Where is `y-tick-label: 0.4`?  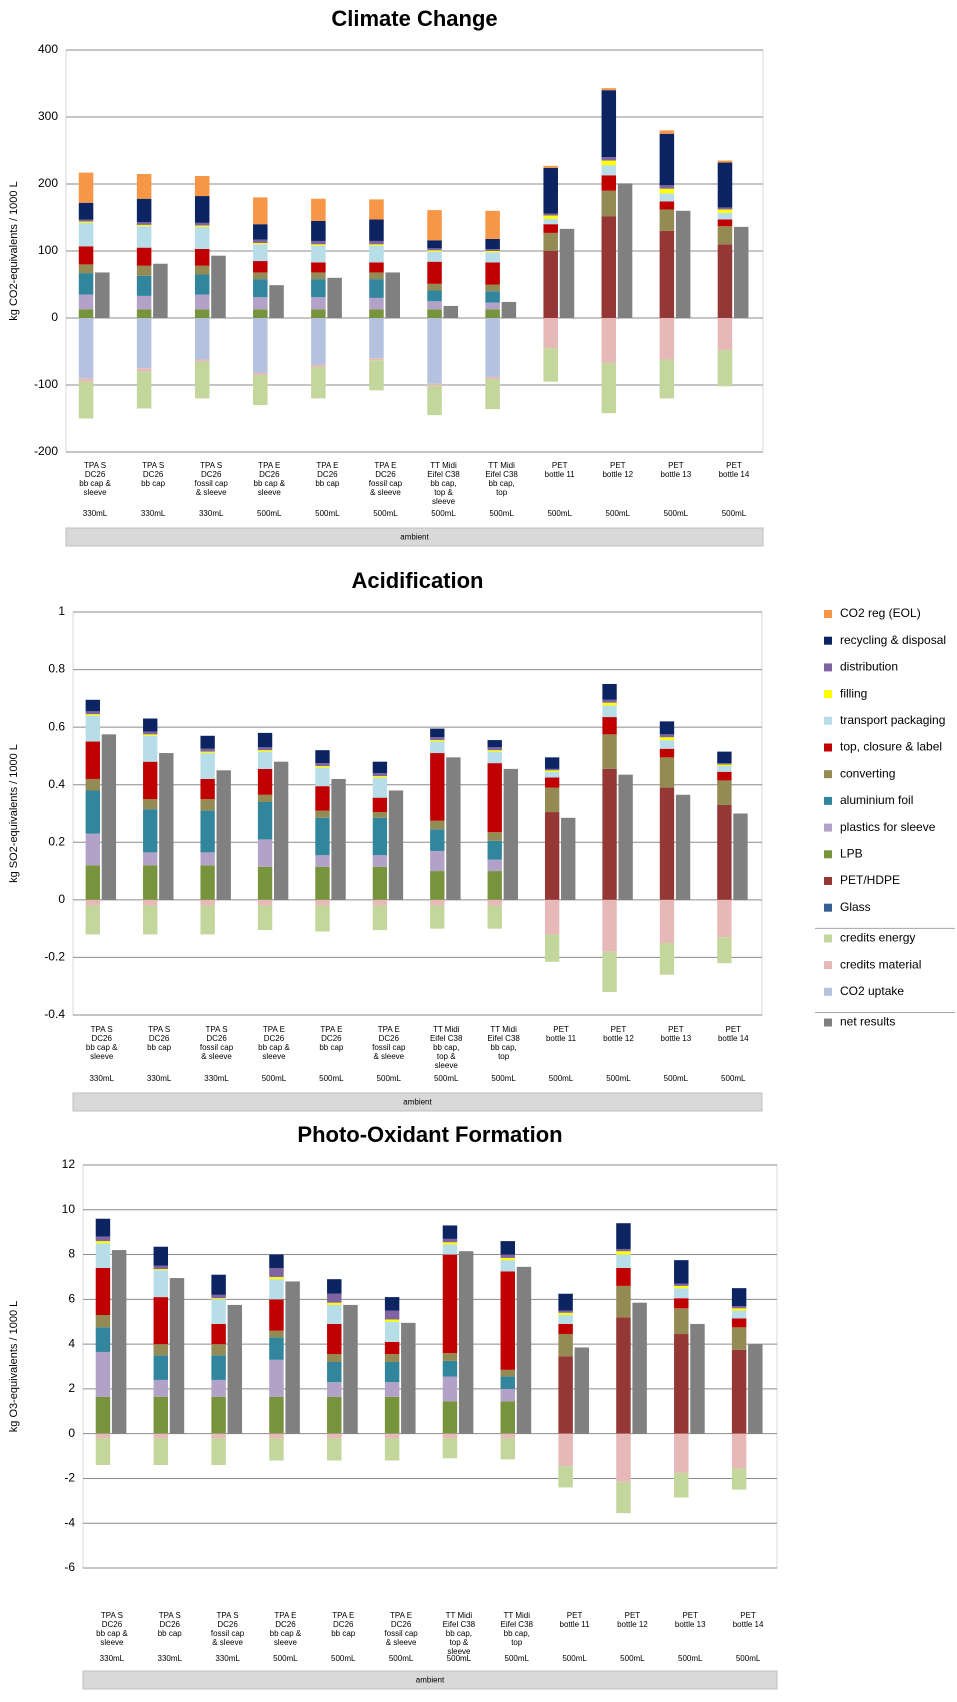 y-tick-label: 0.4 is located at coordinates (56, 784).